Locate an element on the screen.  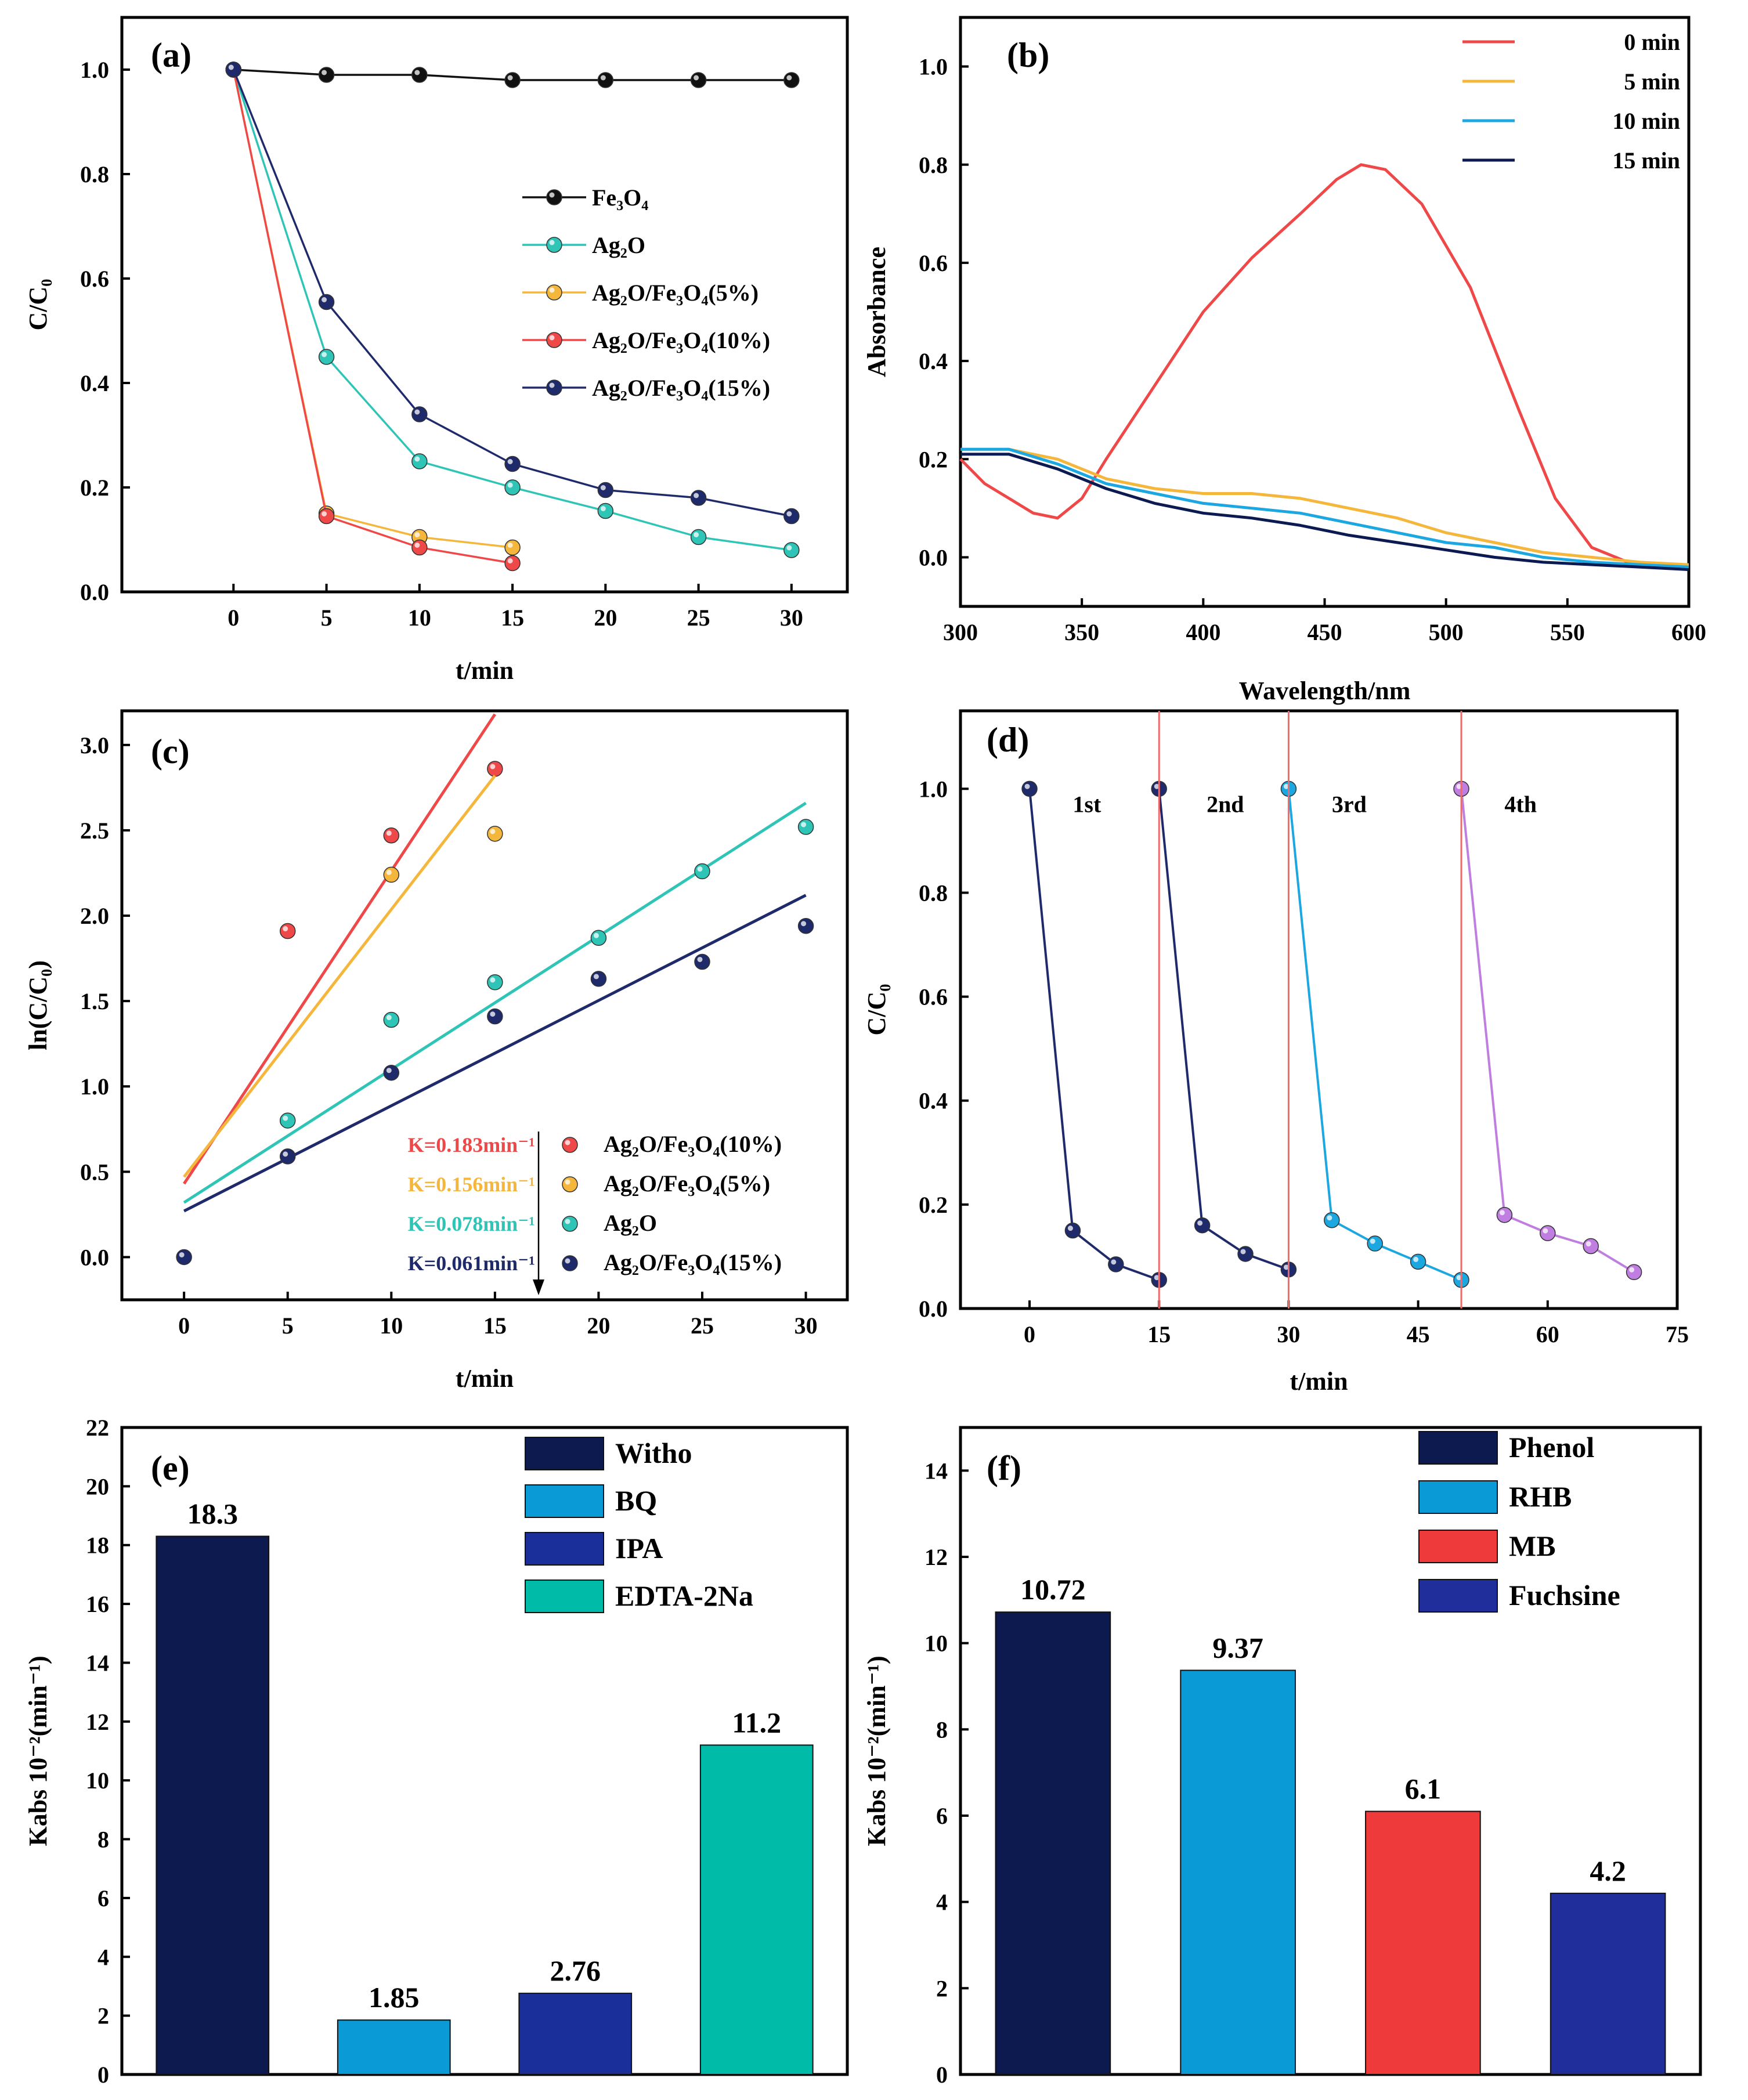
y-axis-label: Absorbance is located at coordinates (876, 312).